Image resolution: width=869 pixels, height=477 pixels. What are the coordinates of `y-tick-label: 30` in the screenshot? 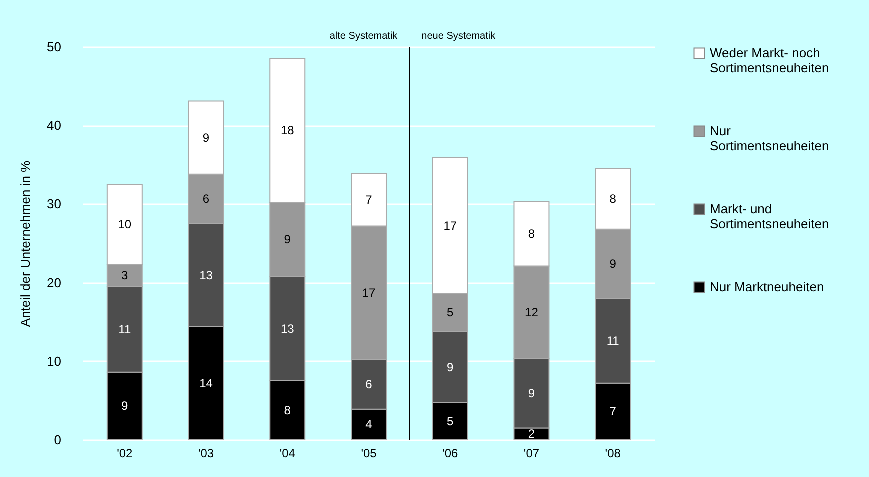 It's located at (54, 204).